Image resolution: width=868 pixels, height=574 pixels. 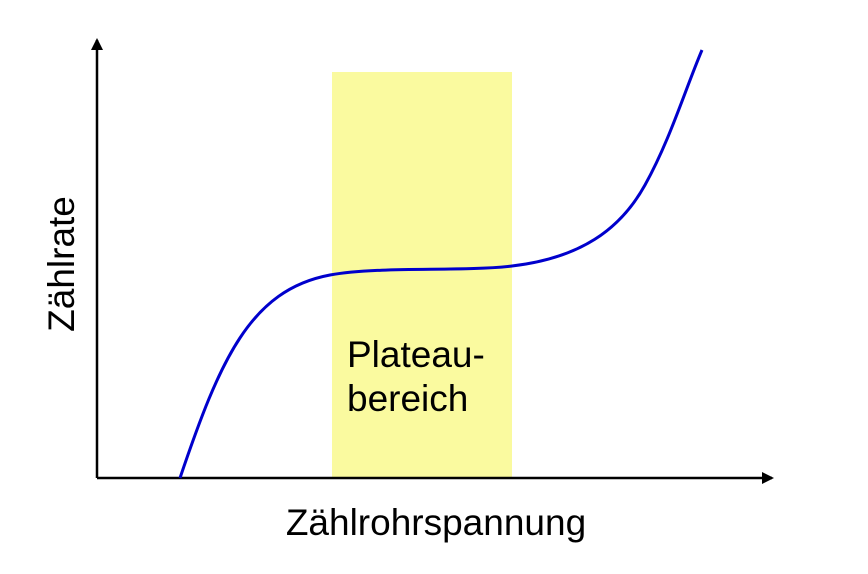 I want to click on y-axis-label: Zählrate, so click(x=61, y=264).